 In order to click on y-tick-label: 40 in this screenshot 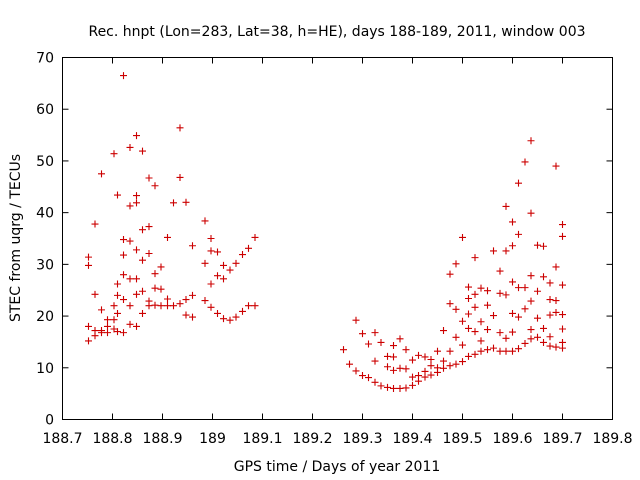, I will do `click(45, 214)`.